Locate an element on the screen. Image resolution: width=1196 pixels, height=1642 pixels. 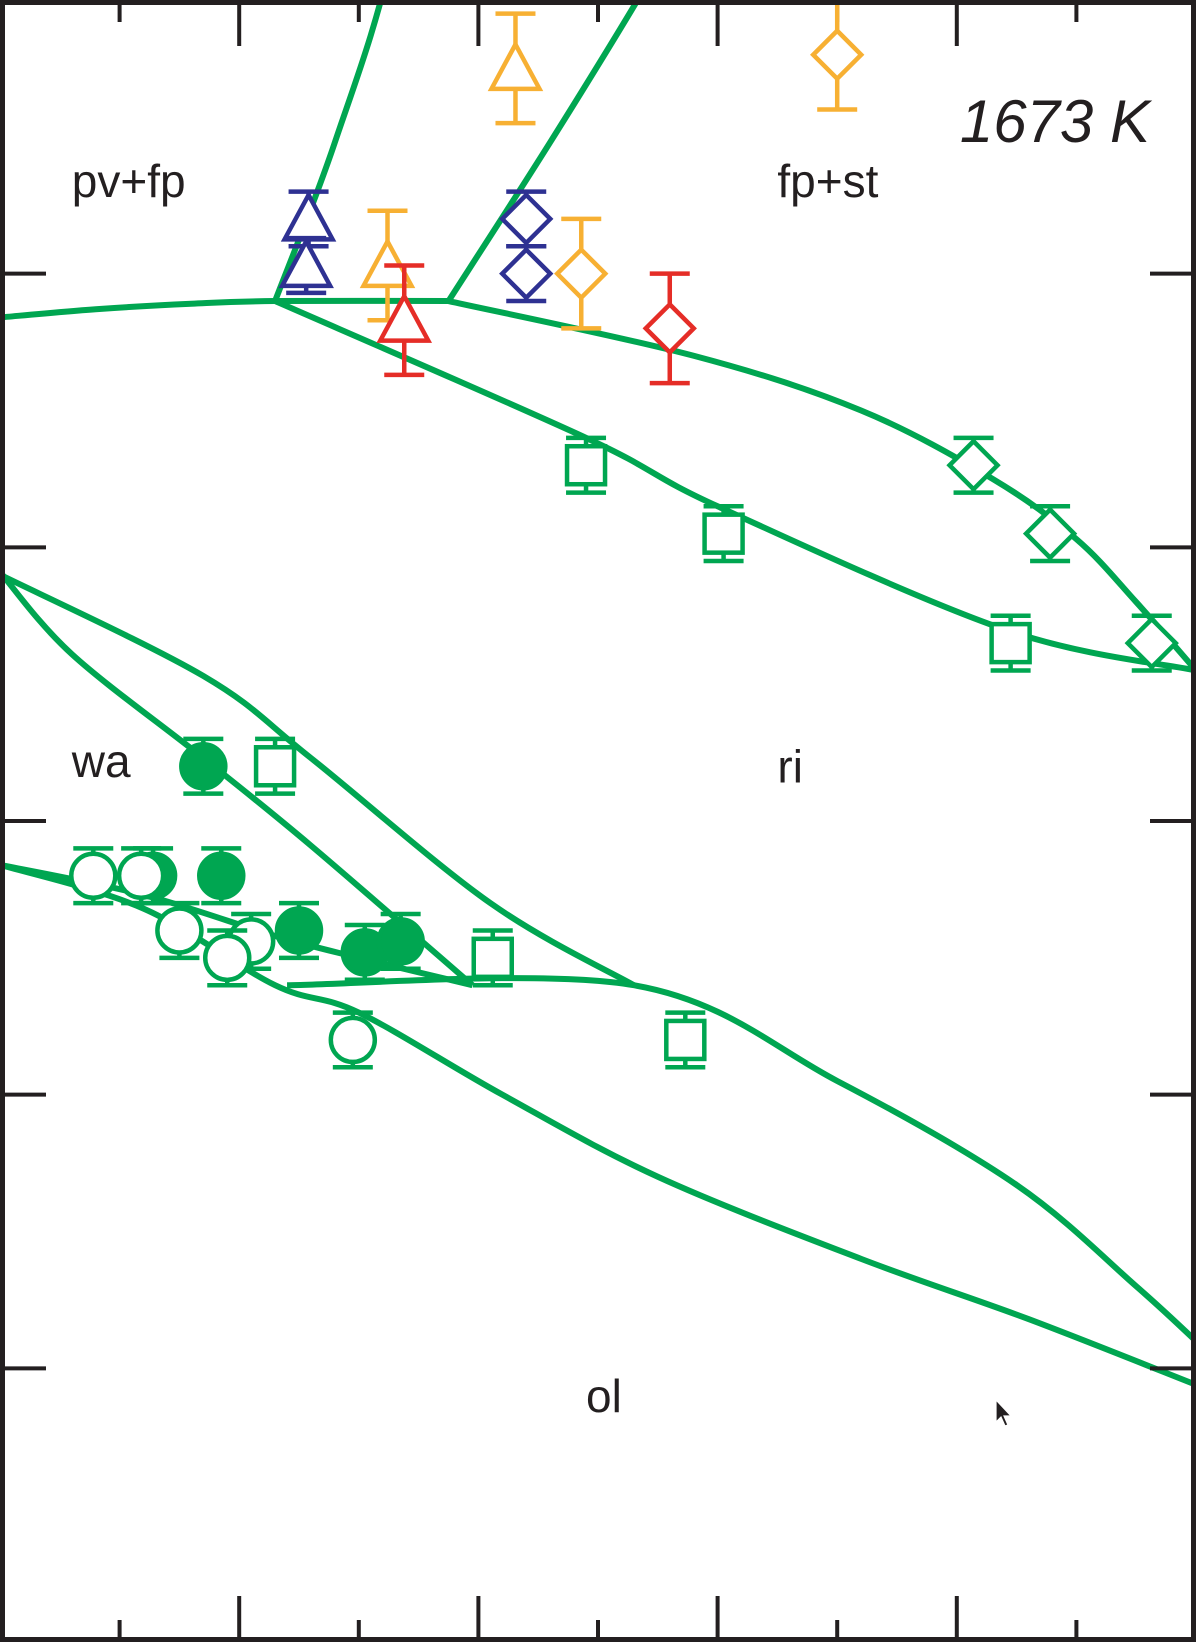
boundary-wa-ri-upper is located at coordinates (318, 780).